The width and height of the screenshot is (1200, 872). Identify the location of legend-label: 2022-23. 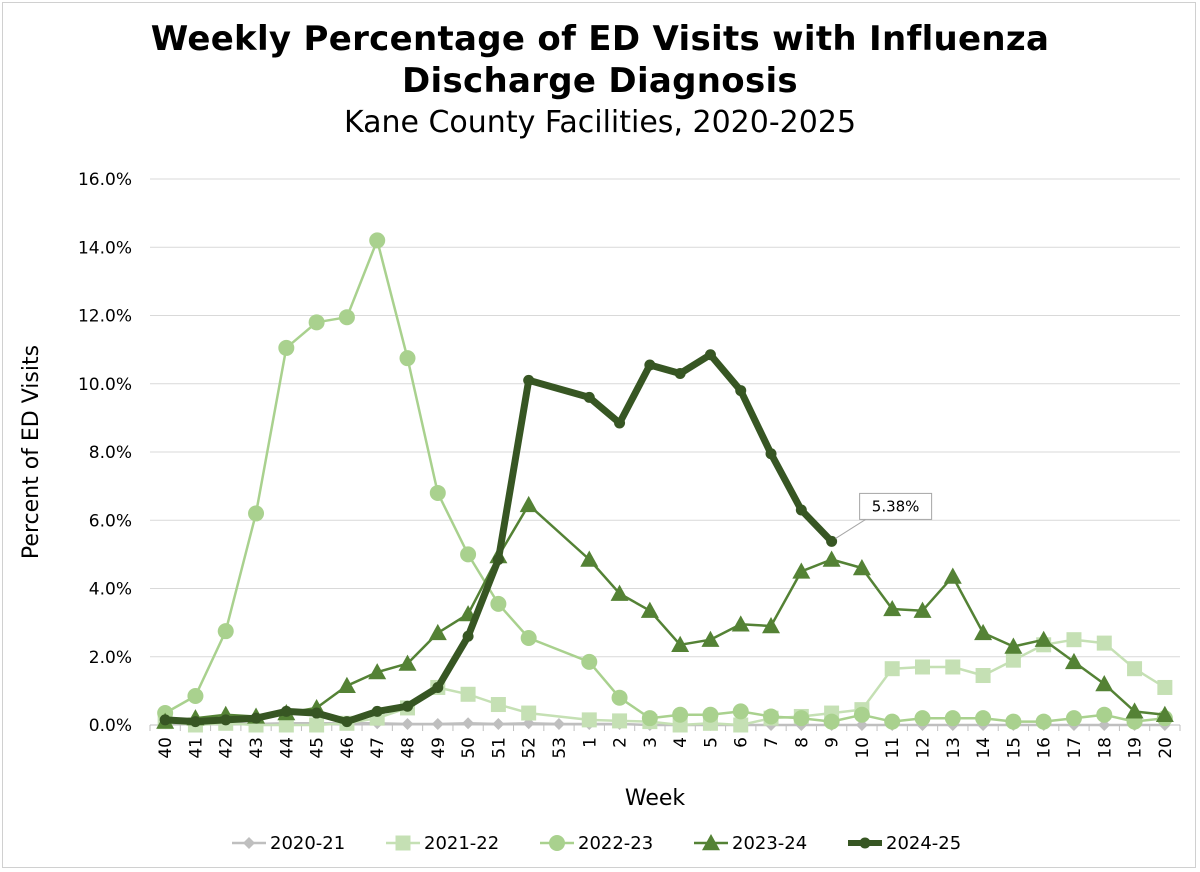
(615, 843).